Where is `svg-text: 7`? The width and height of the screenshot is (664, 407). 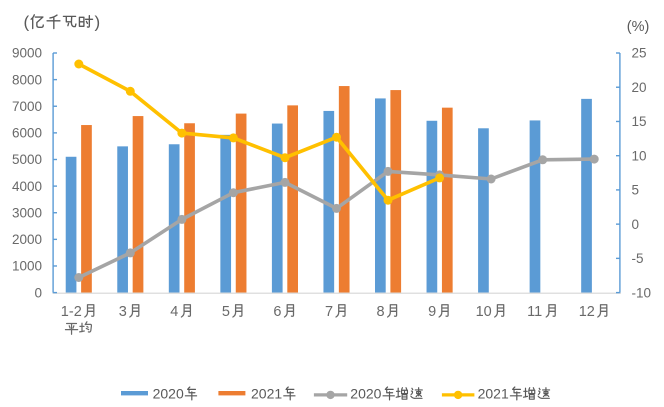
svg-text: 7 is located at coordinates (329, 312).